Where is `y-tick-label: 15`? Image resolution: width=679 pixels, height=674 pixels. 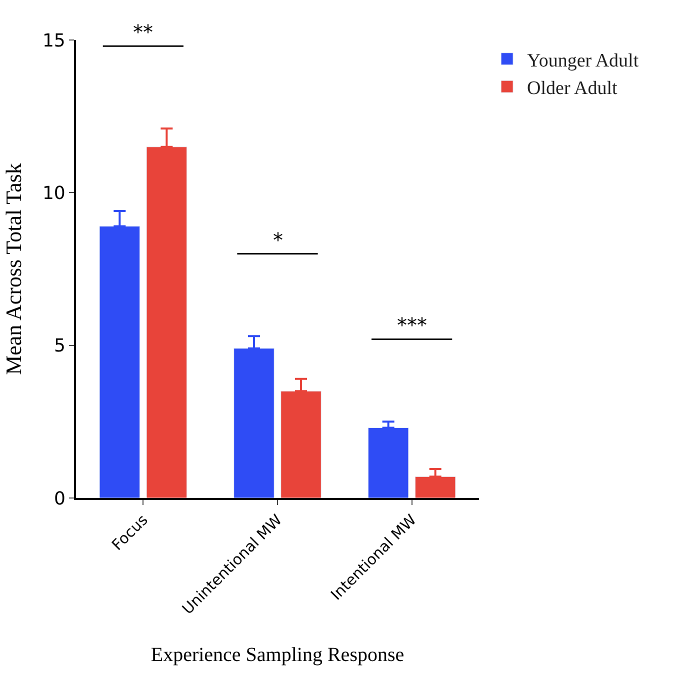
y-tick-label: 15 is located at coordinates (54, 41).